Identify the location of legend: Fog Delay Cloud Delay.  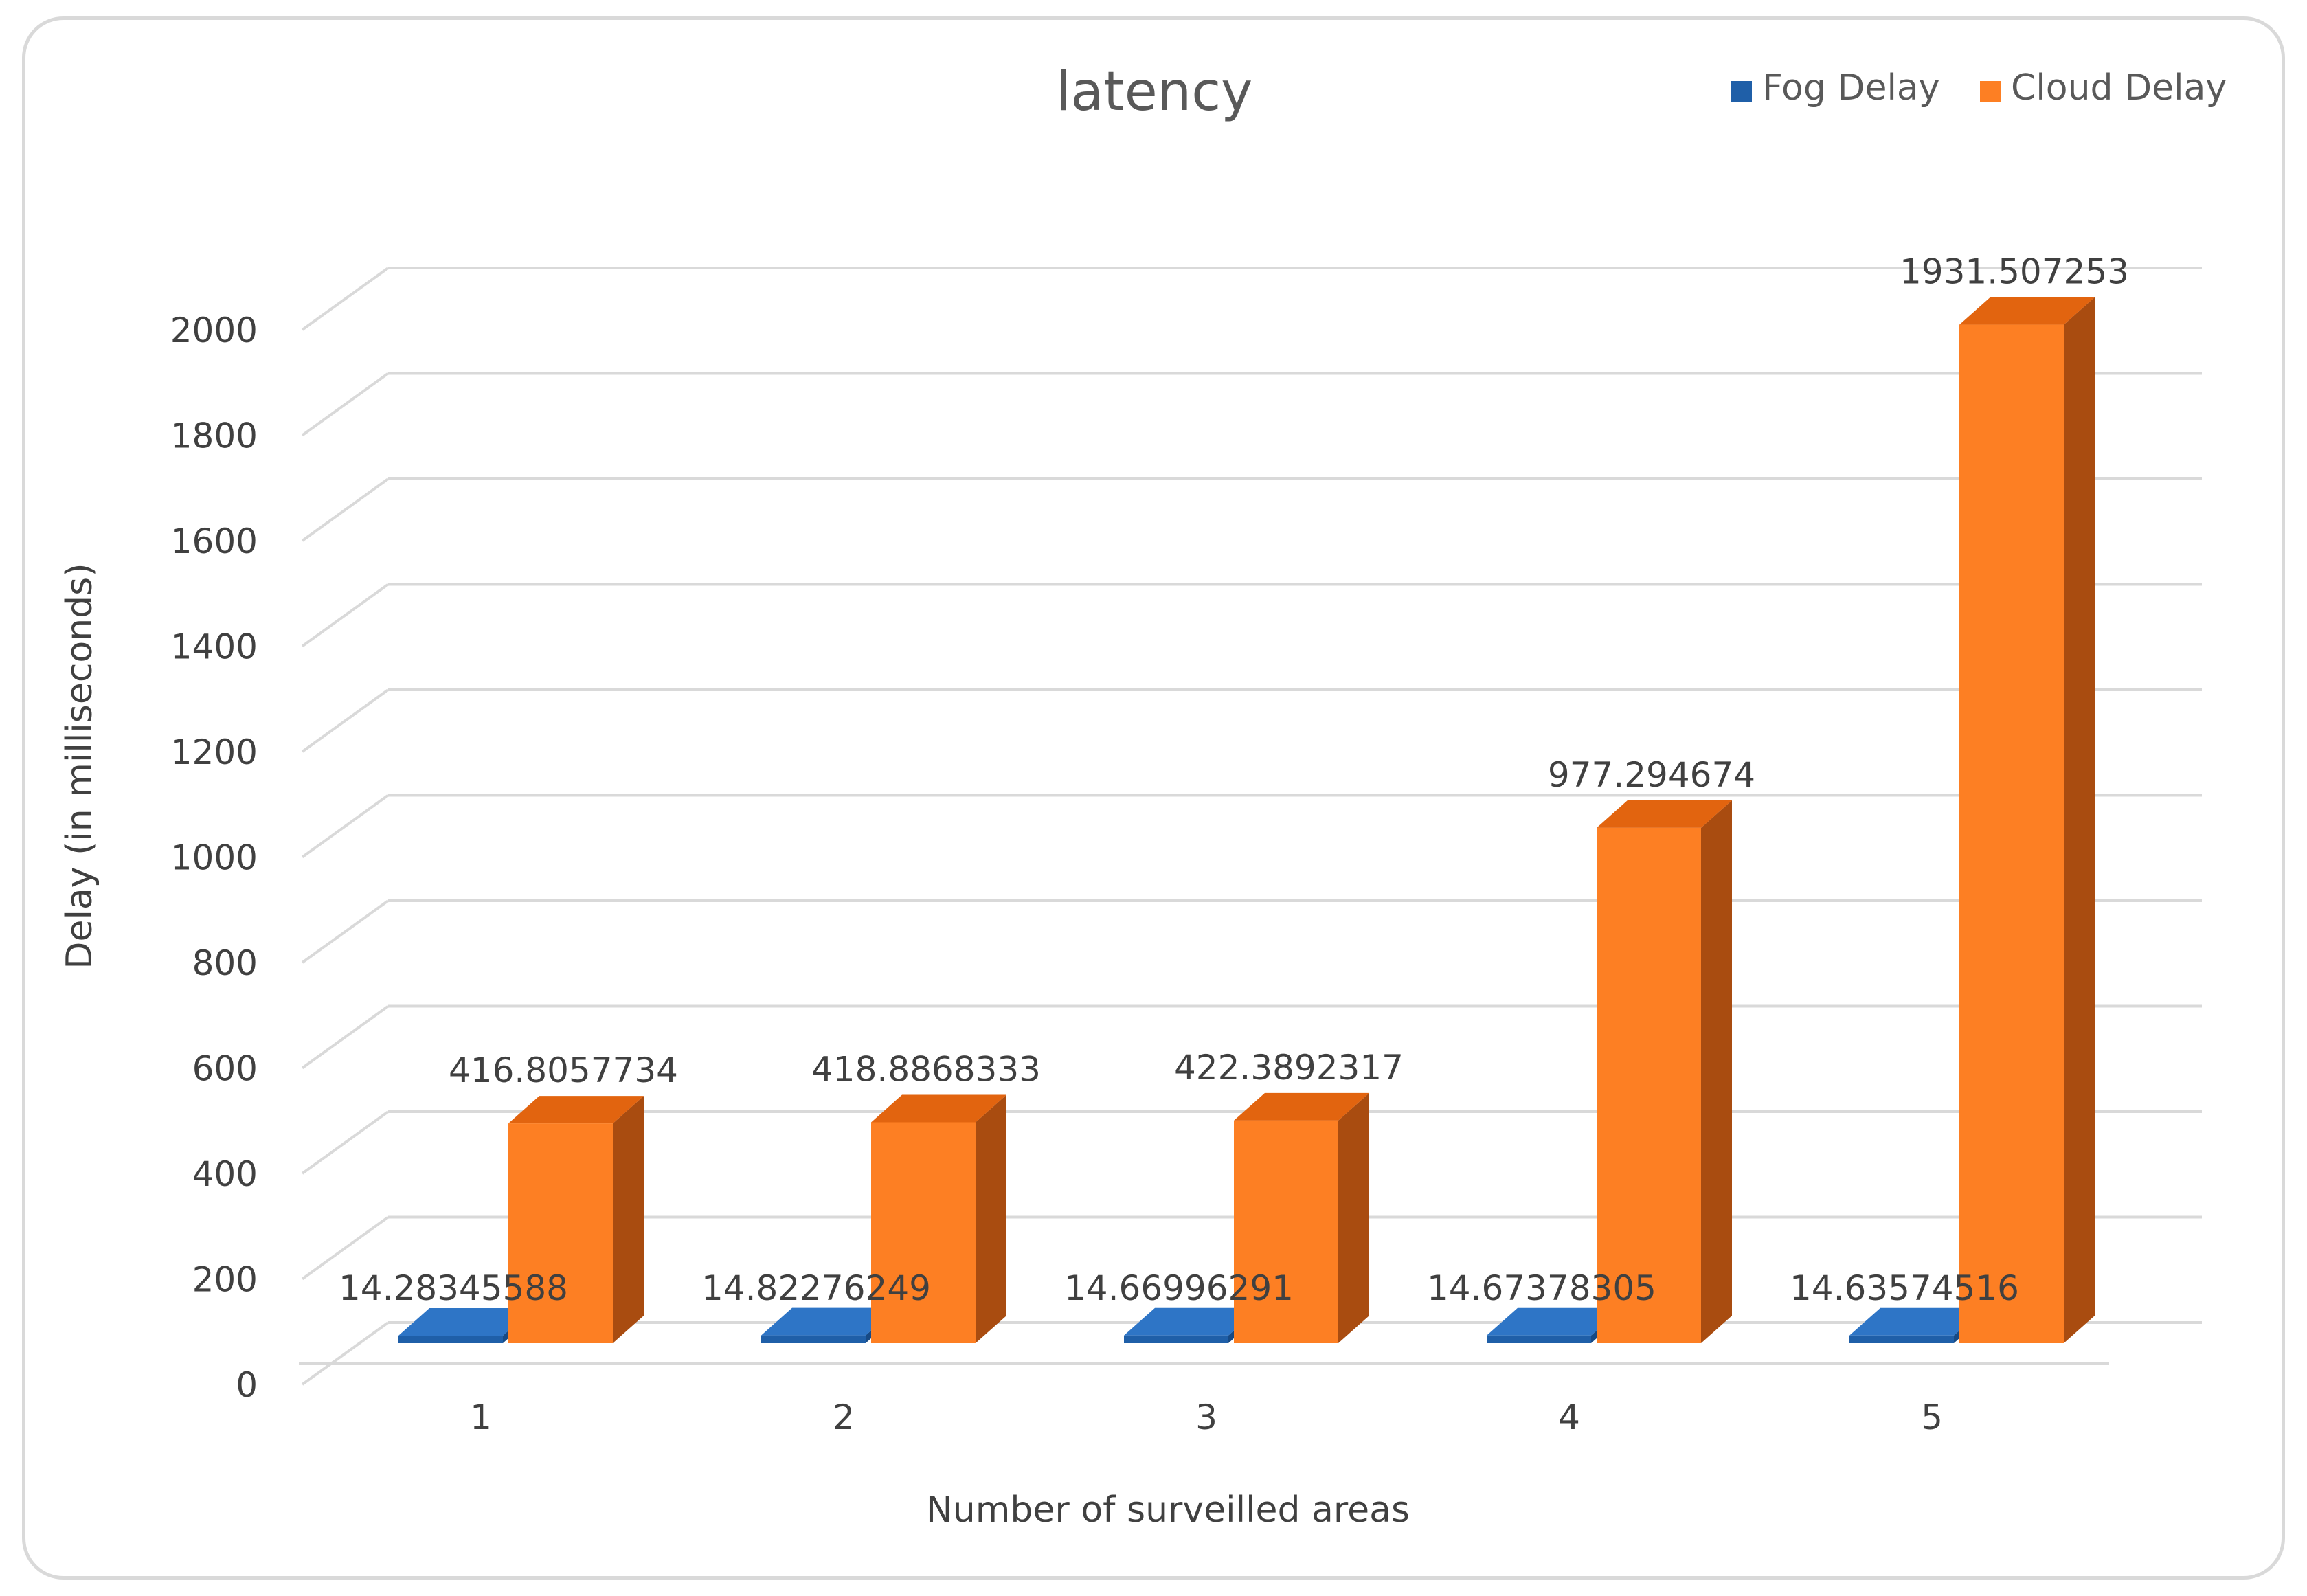
(1979, 88).